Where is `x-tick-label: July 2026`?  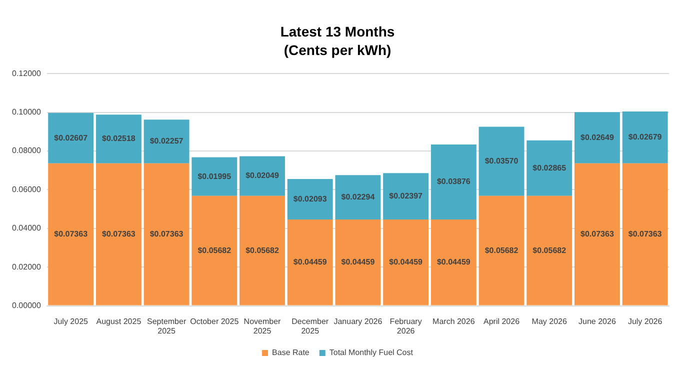 x-tick-label: July 2026 is located at coordinates (645, 321).